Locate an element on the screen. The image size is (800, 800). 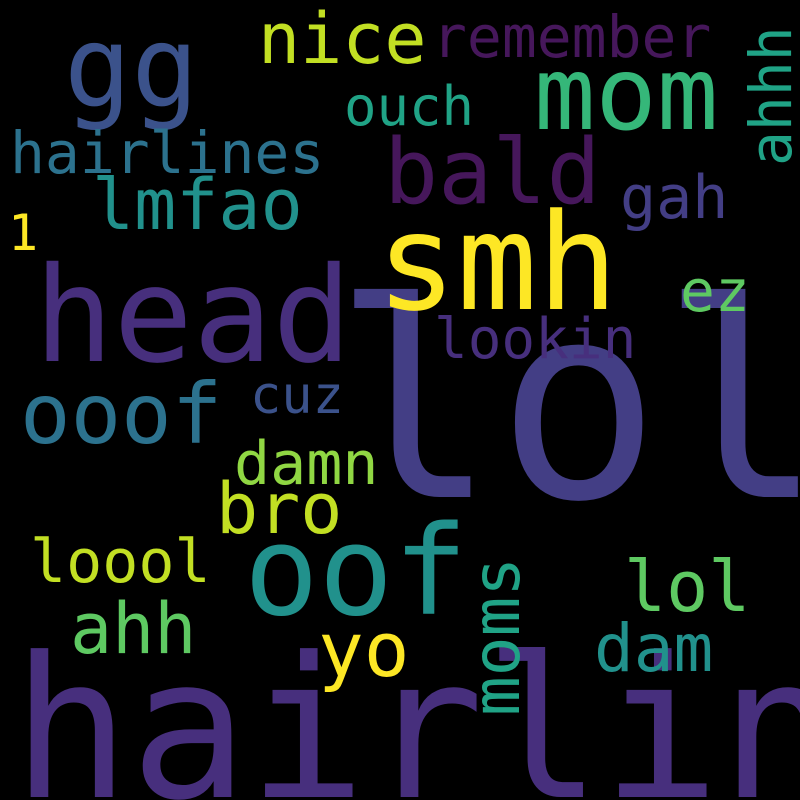
word-gg: gg is located at coordinates (131, 68).